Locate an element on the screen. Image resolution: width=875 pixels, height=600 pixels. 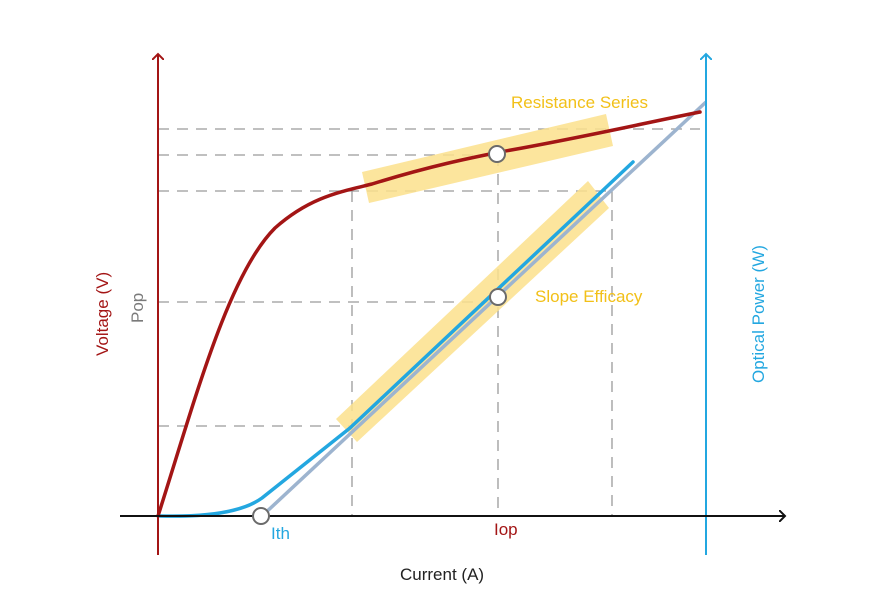
pop-axis-label: Pop is located at coordinates (137, 308).